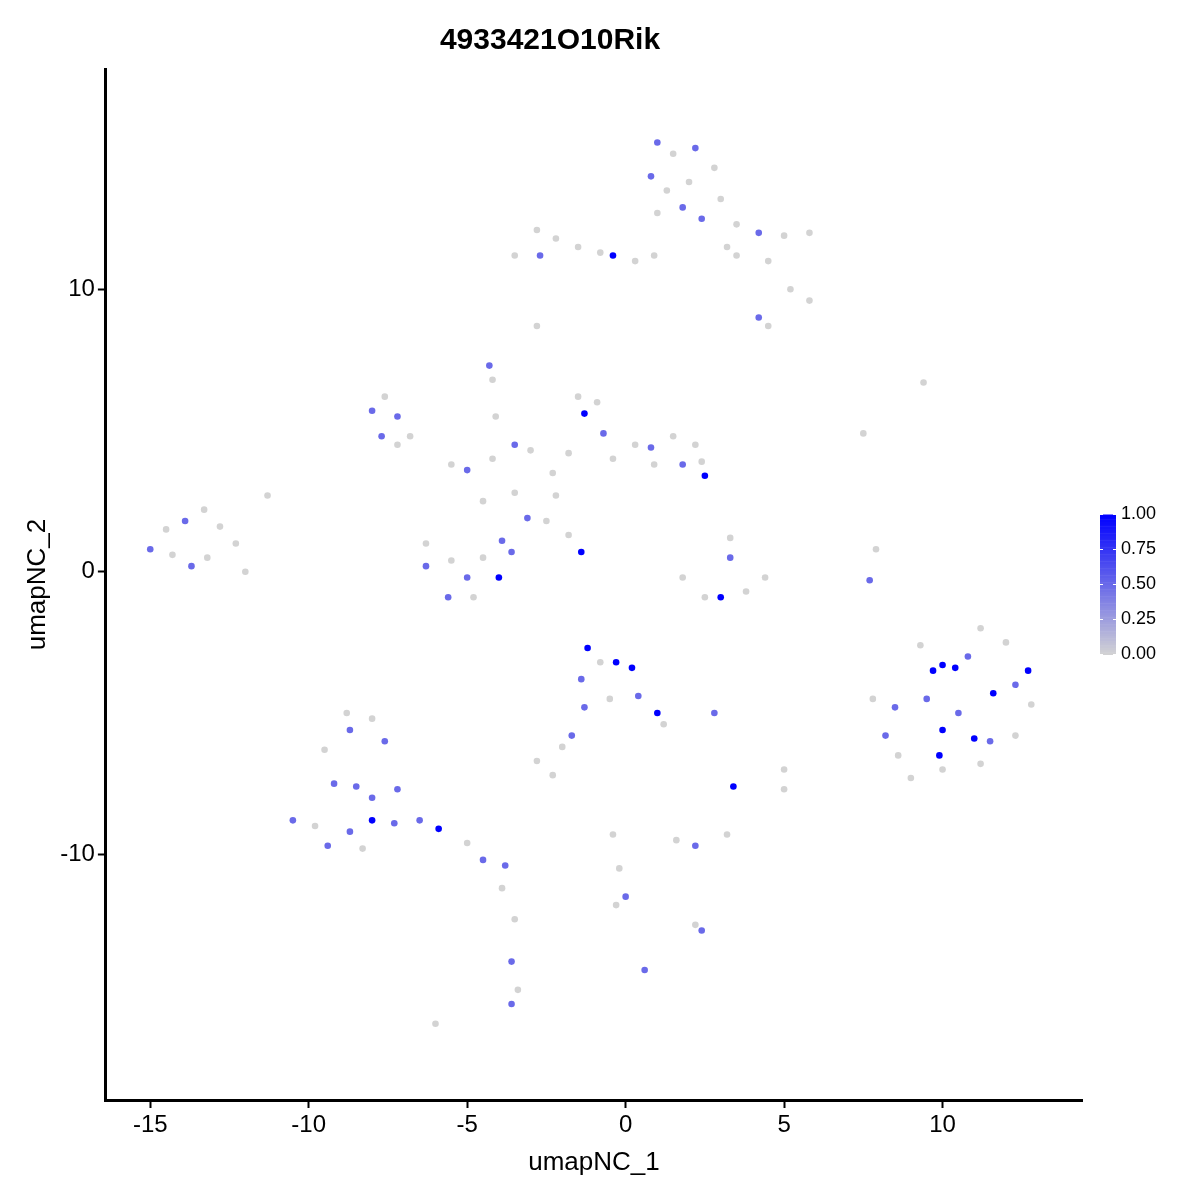  Describe the element at coordinates (309, 1124) in the screenshot. I see `x-tick-label: -10` at that location.